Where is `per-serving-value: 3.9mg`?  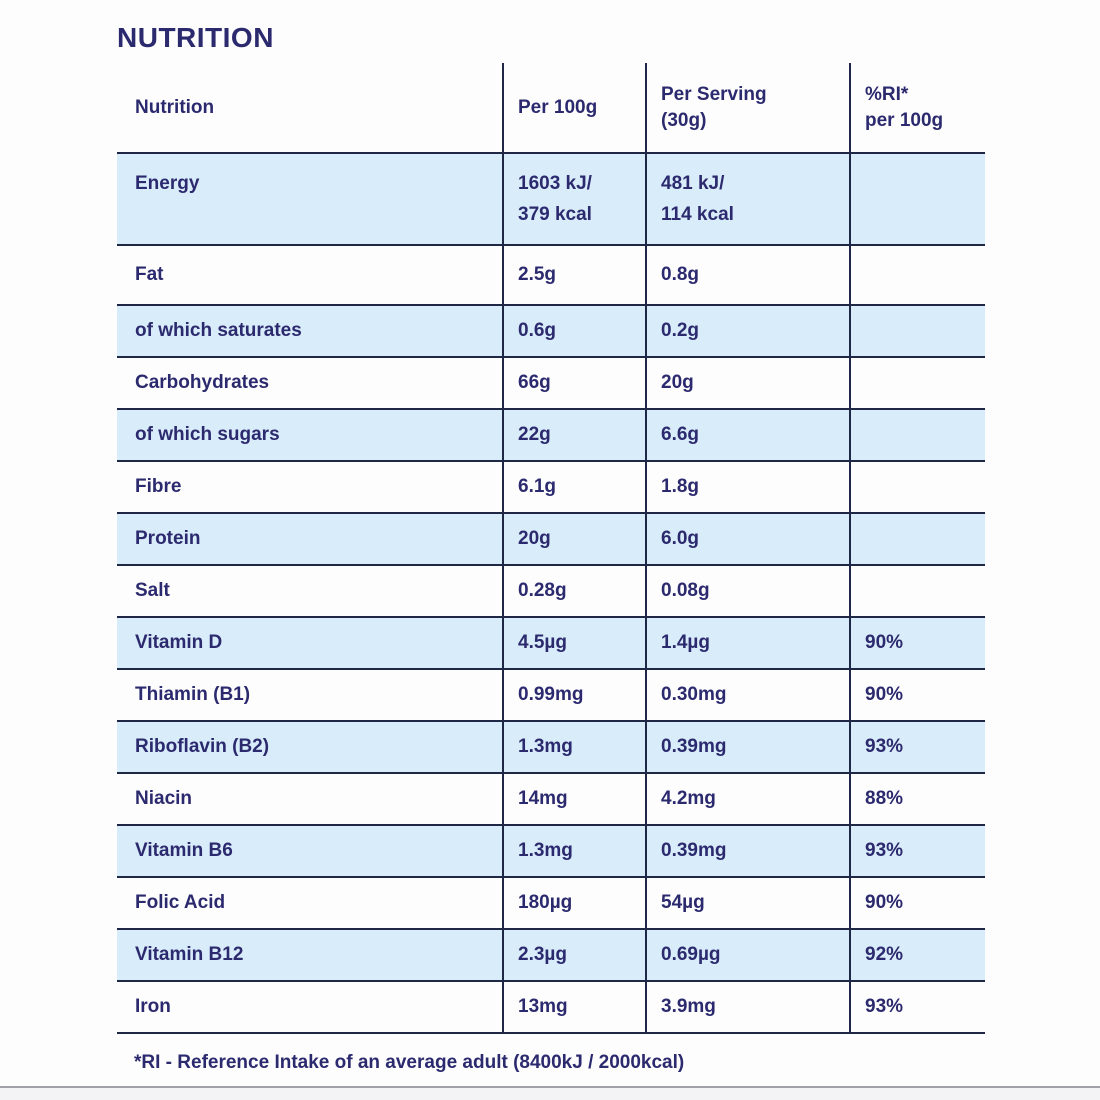
per-serving-value: 3.9mg is located at coordinates (747, 1007).